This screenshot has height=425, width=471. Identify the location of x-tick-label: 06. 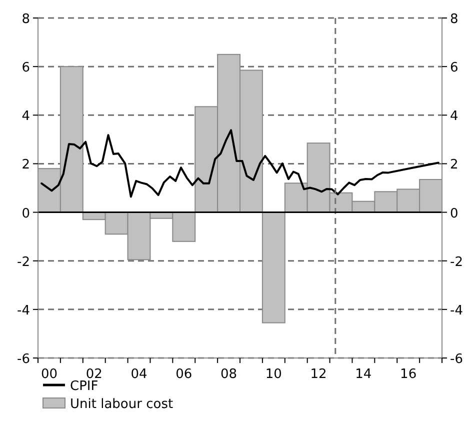
(184, 374).